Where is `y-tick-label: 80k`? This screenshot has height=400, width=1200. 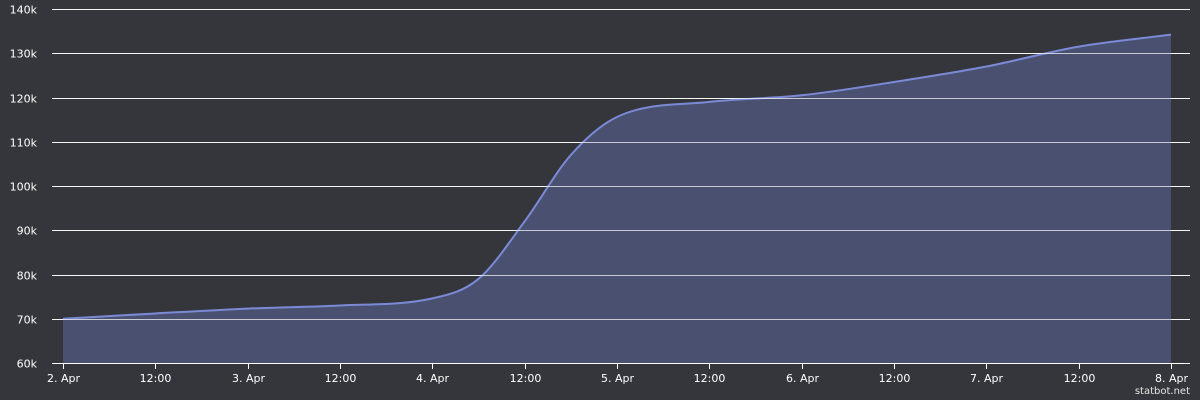
y-tick-label: 80k is located at coordinates (27, 276).